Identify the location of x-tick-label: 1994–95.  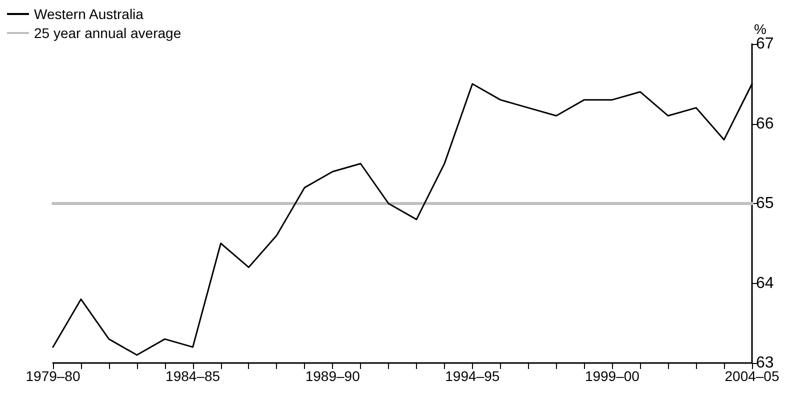
(472, 376).